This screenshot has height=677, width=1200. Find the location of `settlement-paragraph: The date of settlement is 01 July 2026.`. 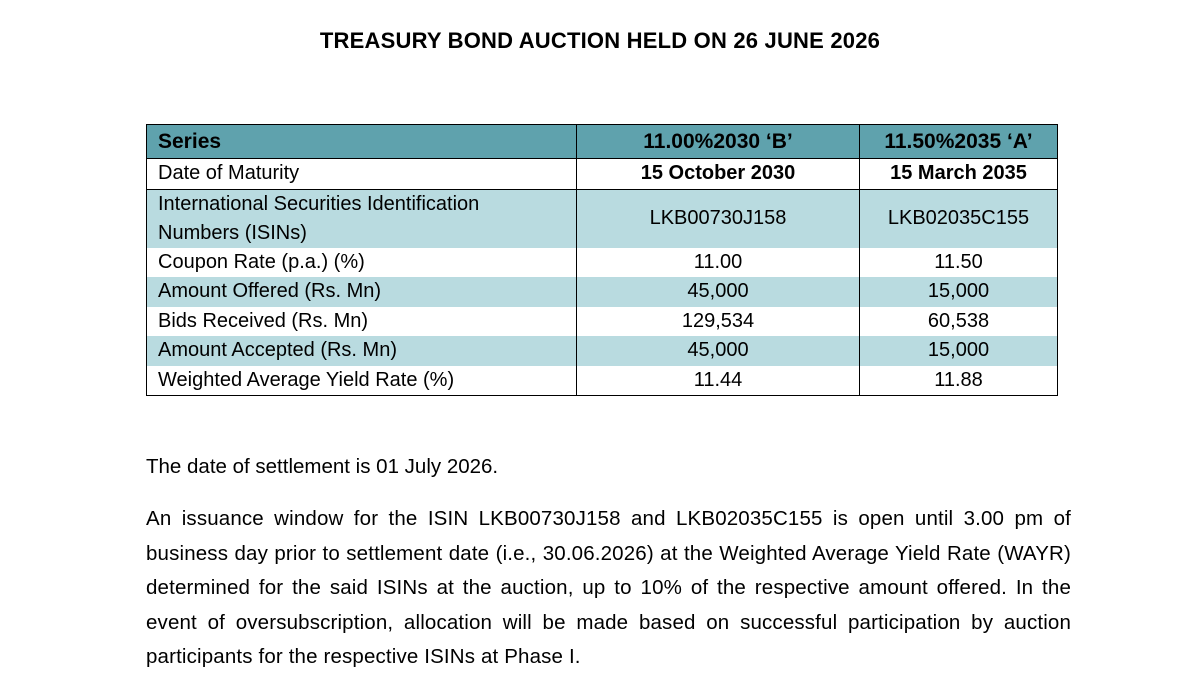

settlement-paragraph: The date of settlement is 01 July 2026. is located at coordinates (322, 466).